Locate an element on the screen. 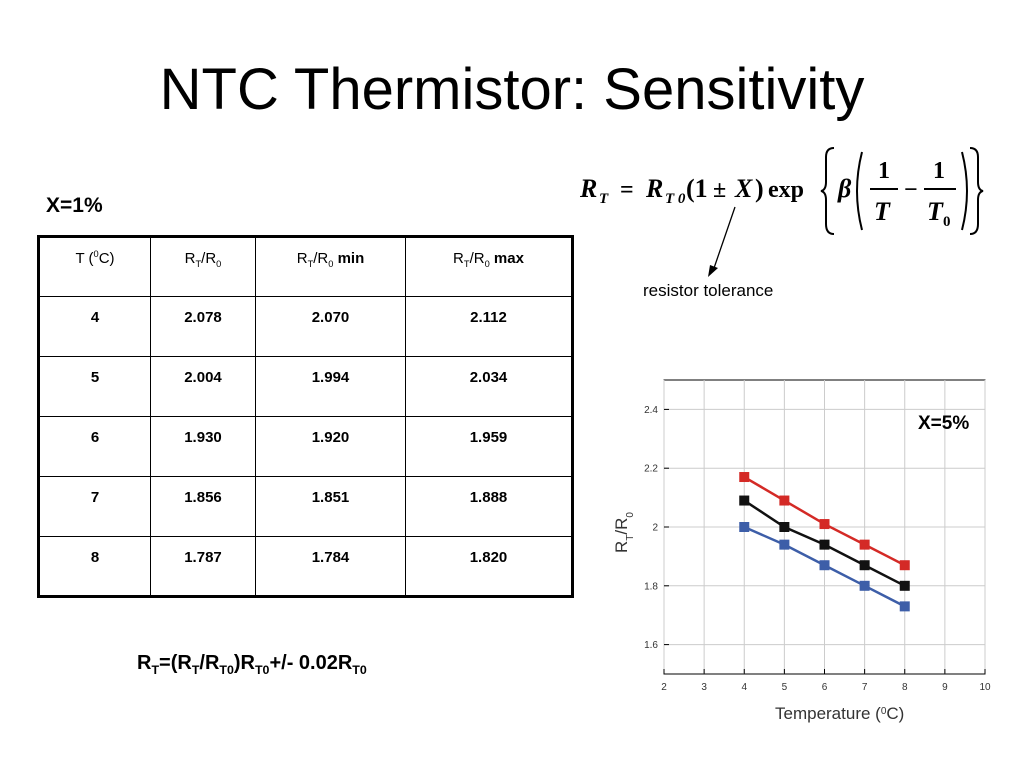  eq-brace-left is located at coordinates (827, 191).